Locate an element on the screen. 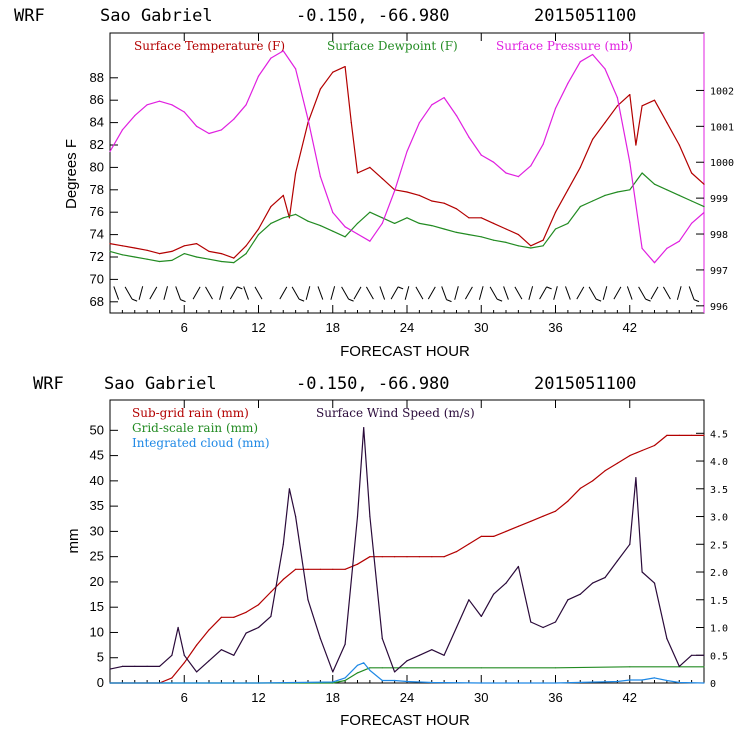  top-model-label: WRF is located at coordinates (29, 16).